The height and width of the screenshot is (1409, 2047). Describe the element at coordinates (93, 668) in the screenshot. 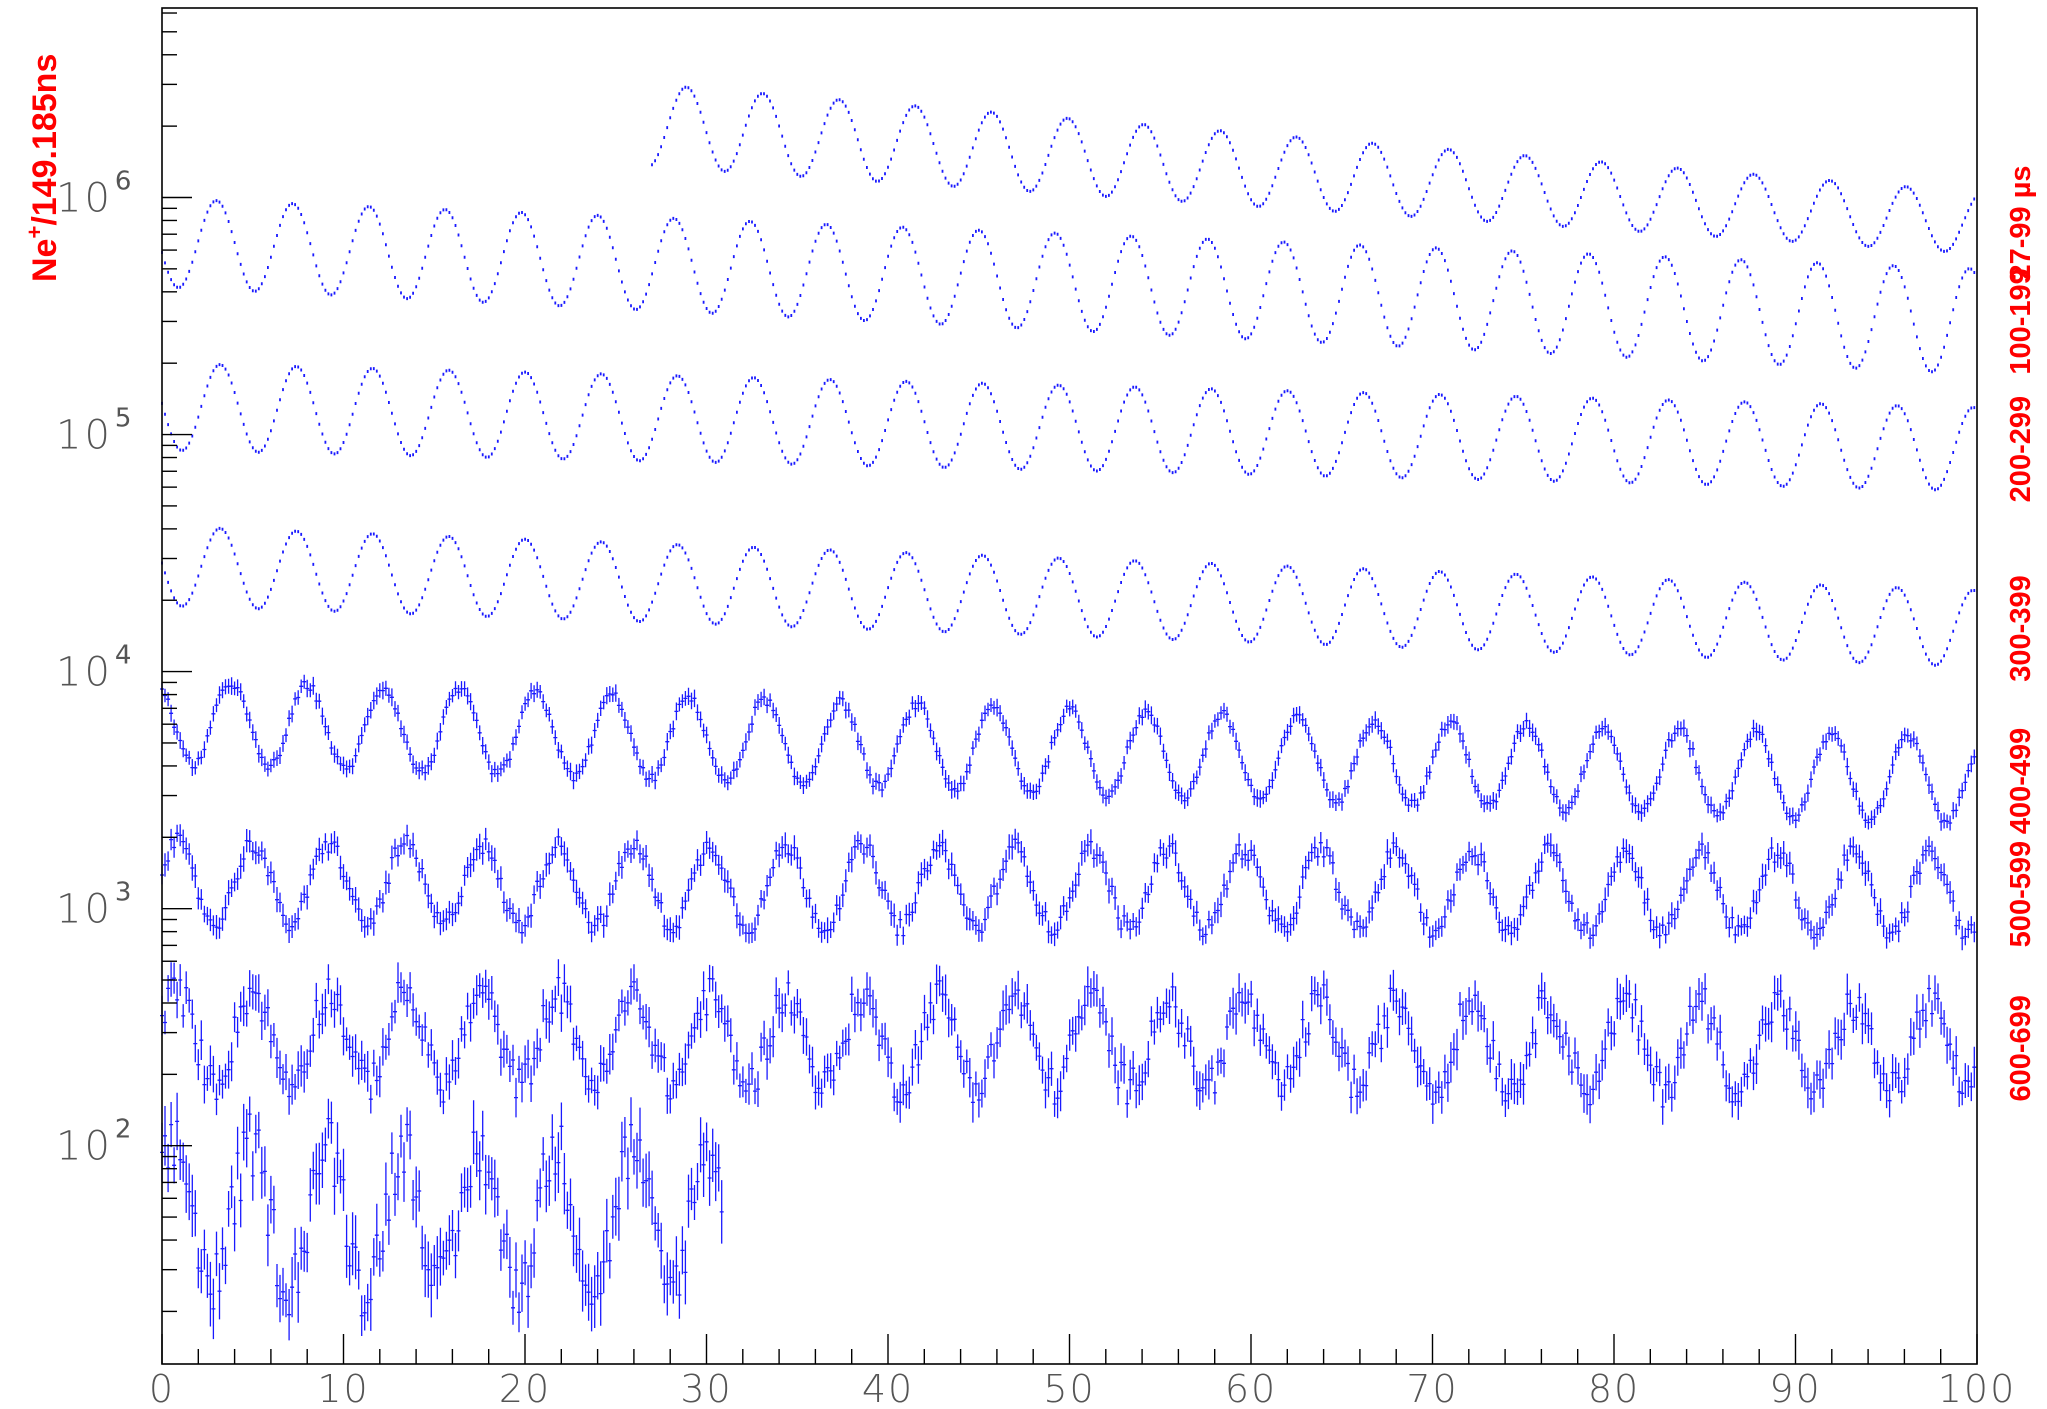

I see `y-tick-label: 10⁴` at that location.